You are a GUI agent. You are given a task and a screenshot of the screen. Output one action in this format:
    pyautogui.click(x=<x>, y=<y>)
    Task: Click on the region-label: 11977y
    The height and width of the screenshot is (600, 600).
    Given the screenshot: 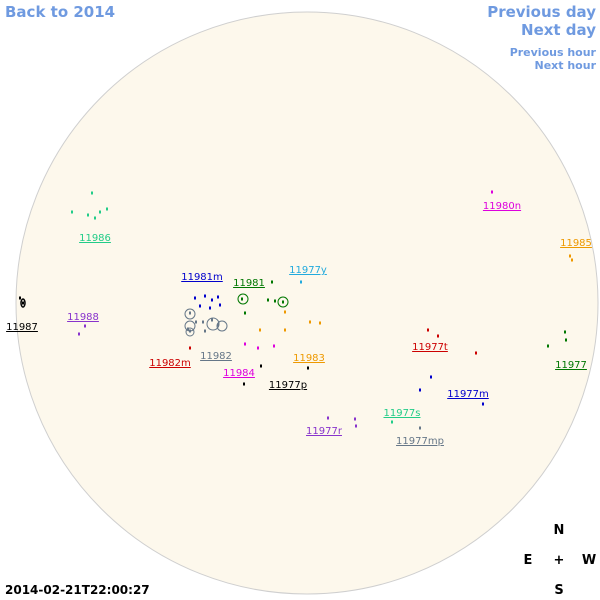 What is the action you would take?
    pyautogui.click(x=308, y=270)
    